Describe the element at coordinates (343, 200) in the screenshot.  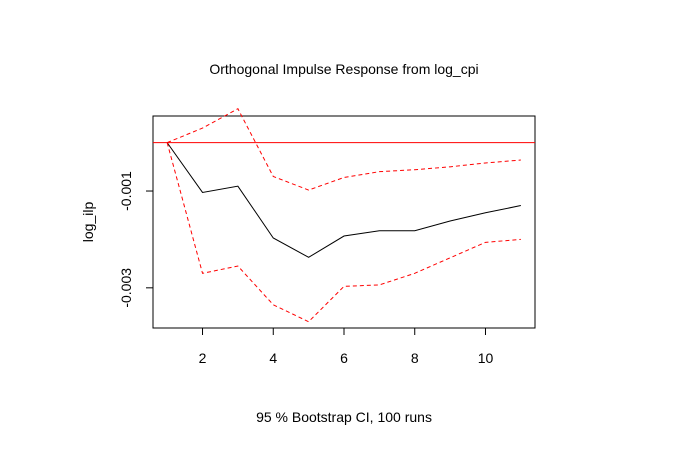
I see `series-line-response` at that location.